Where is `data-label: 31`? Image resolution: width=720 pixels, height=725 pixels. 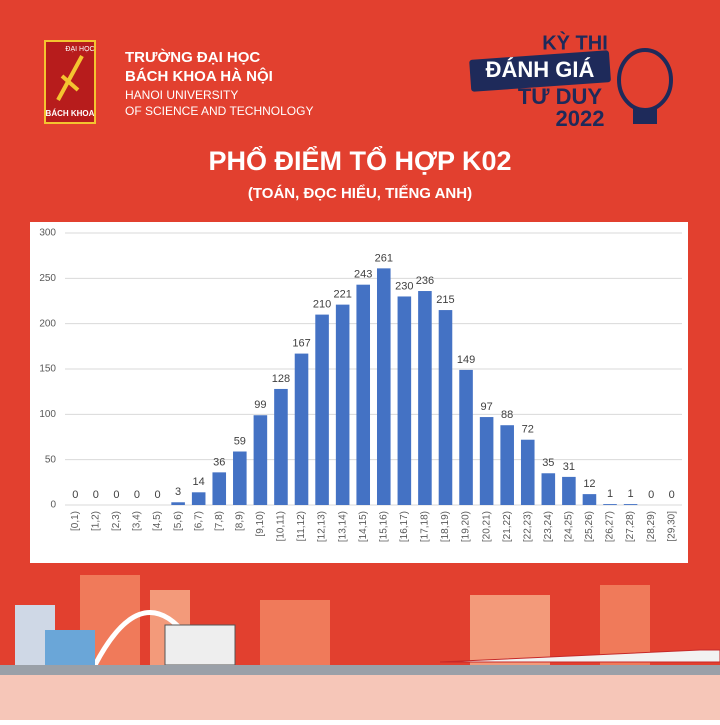 data-label: 31 is located at coordinates (569, 467).